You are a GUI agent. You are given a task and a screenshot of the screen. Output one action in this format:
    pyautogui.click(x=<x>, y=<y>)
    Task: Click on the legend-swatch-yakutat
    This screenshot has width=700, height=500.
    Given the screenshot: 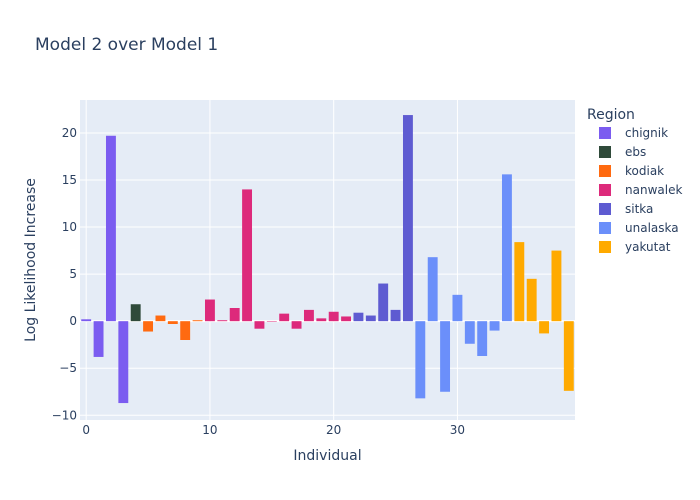 What is the action you would take?
    pyautogui.click(x=605, y=247)
    